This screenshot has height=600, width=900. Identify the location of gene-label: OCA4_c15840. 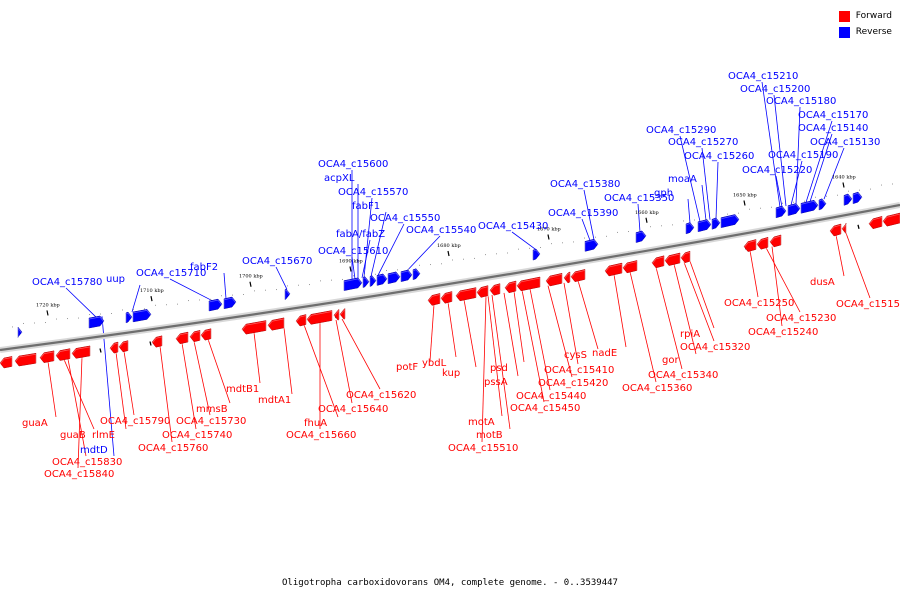
(79, 474).